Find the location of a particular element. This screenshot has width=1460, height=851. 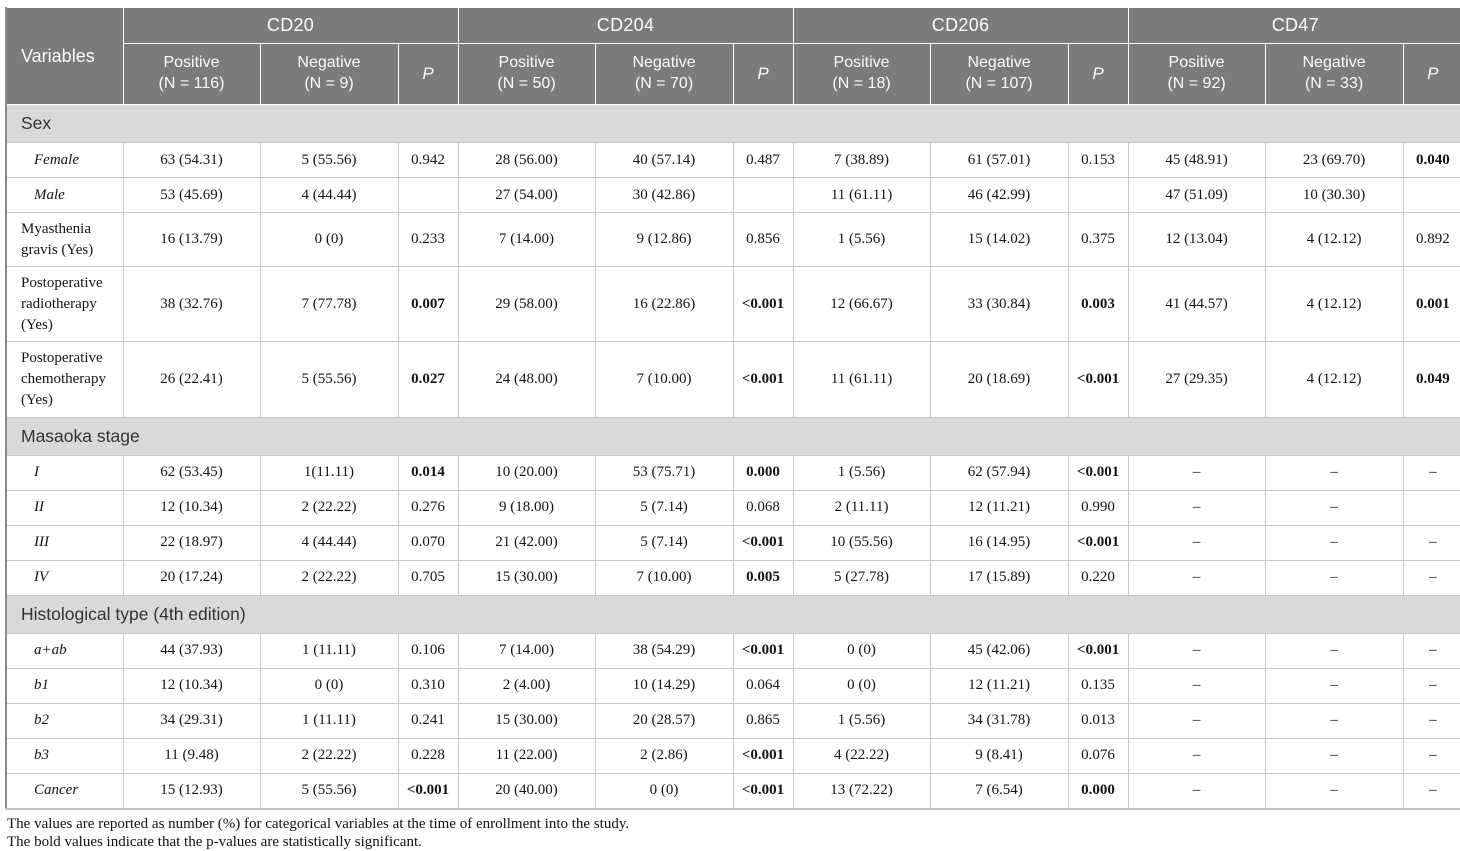

subheader-cd204-negative: Negative (N = 70) is located at coordinates (664, 74).